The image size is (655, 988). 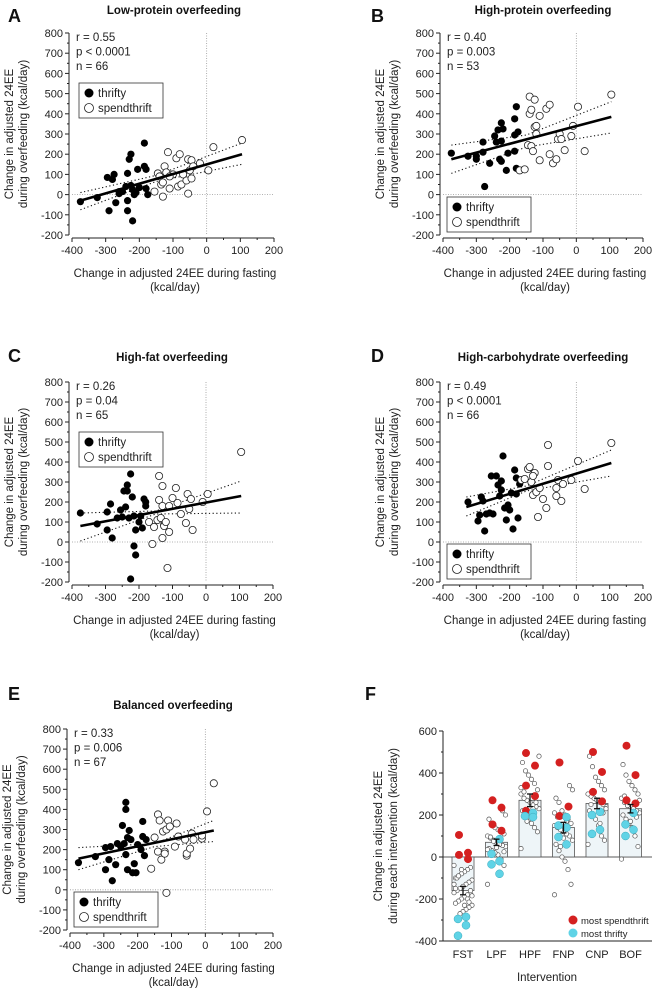 I want to click on category-bof: BOF, so click(x=630, y=851).